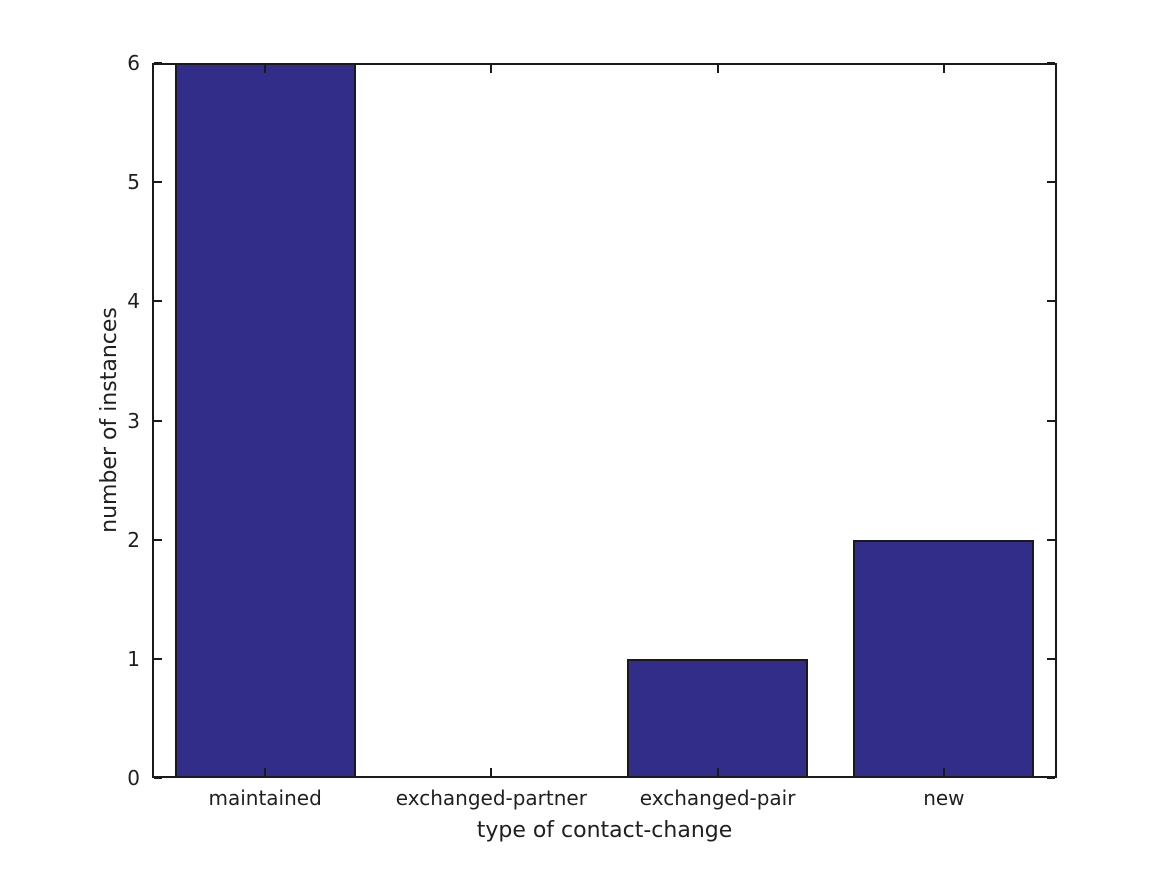 The width and height of the screenshot is (1167, 875). What do you see at coordinates (265, 420) in the screenshot?
I see `bar-maintained` at bounding box center [265, 420].